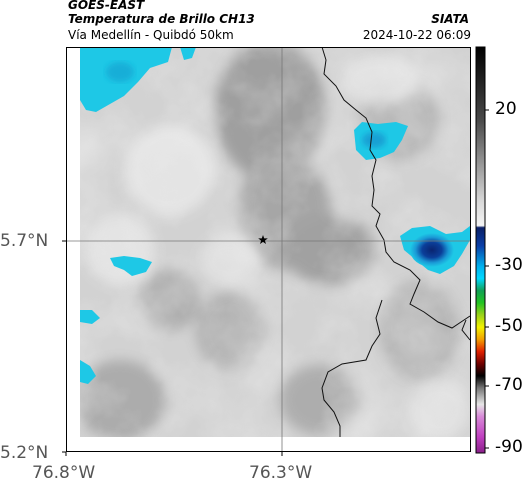  What do you see at coordinates (506, 109) in the screenshot?
I see `colorbar-tick-20: 20` at bounding box center [506, 109].